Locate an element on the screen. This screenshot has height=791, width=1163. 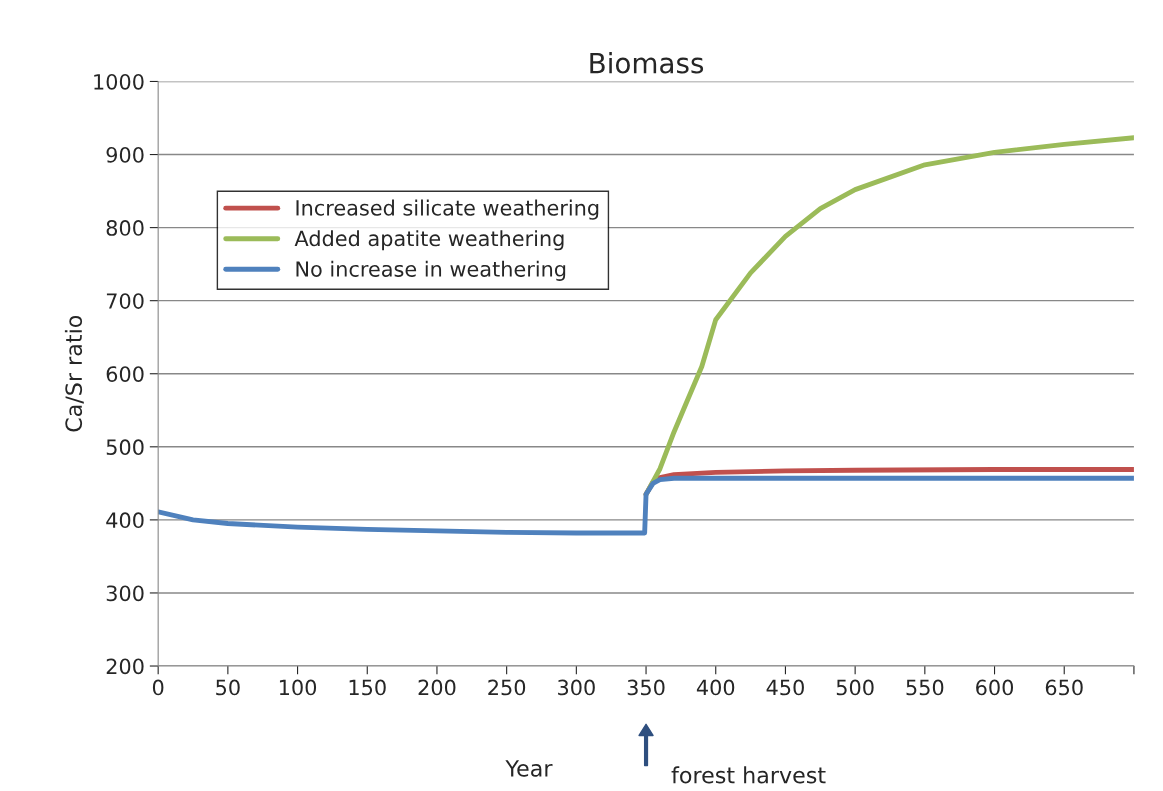
y-tick-label: 400 is located at coordinates (125, 520).